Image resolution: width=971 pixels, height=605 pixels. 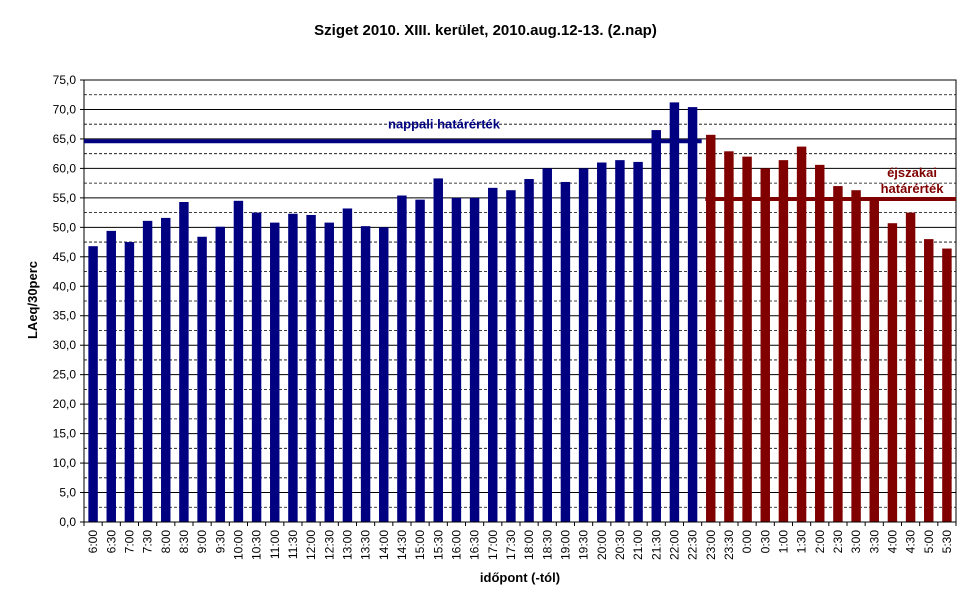 What do you see at coordinates (67, 493) in the screenshot?
I see `y-tick-label: 5,0` at bounding box center [67, 493].